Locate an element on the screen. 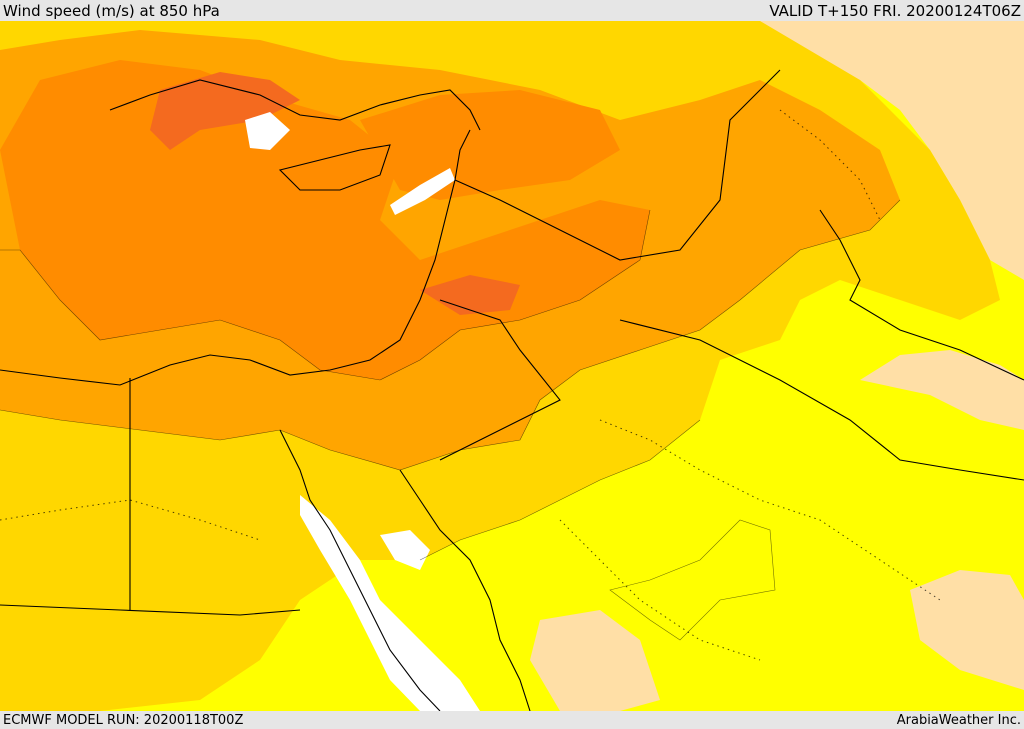 The image size is (1024, 729). coast-cyprus is located at coordinates (334, 167).